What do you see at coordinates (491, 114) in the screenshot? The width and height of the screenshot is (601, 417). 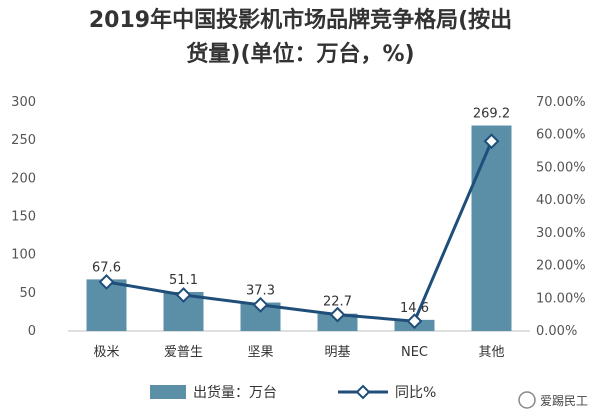 I see `bar-data-label: 269.2` at bounding box center [491, 114].